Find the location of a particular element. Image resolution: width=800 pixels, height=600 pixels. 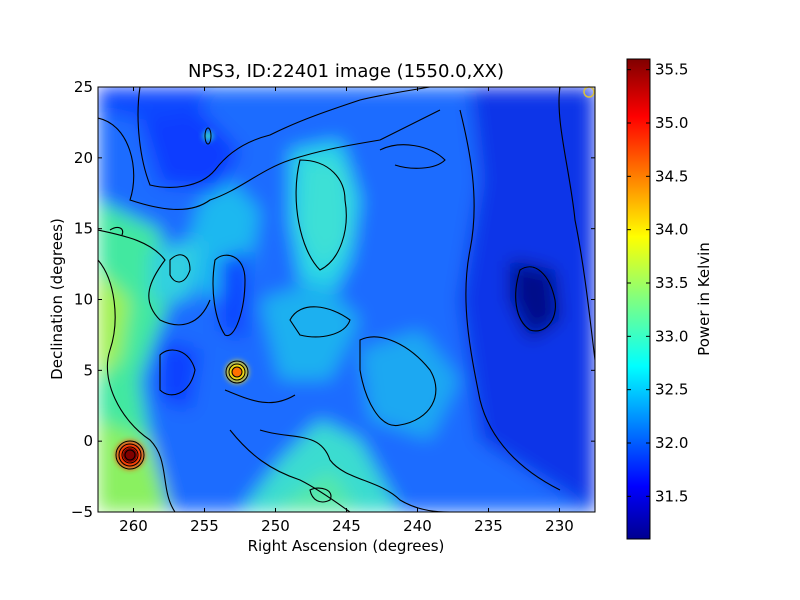

colorbar-tick-label: 35.5 is located at coordinates (671, 70).